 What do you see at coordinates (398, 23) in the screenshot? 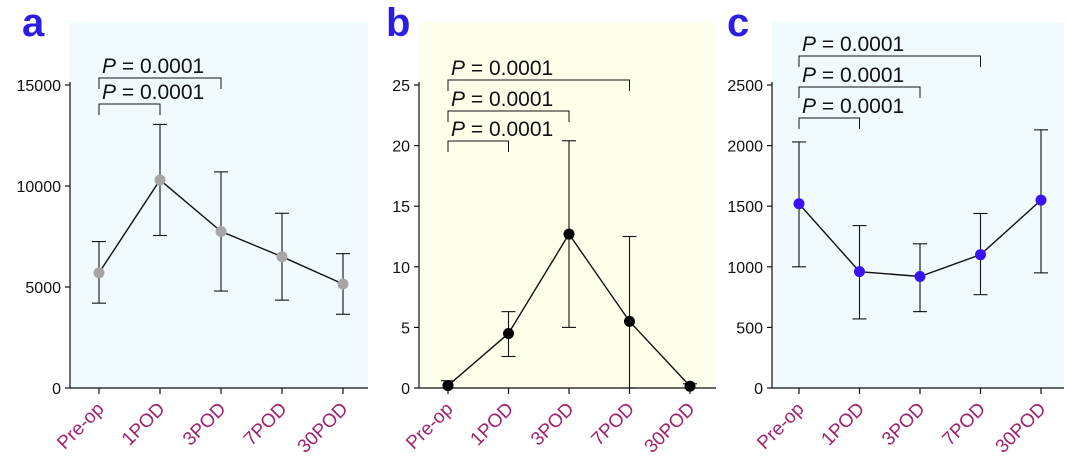
I see `panel-letter: b` at bounding box center [398, 23].